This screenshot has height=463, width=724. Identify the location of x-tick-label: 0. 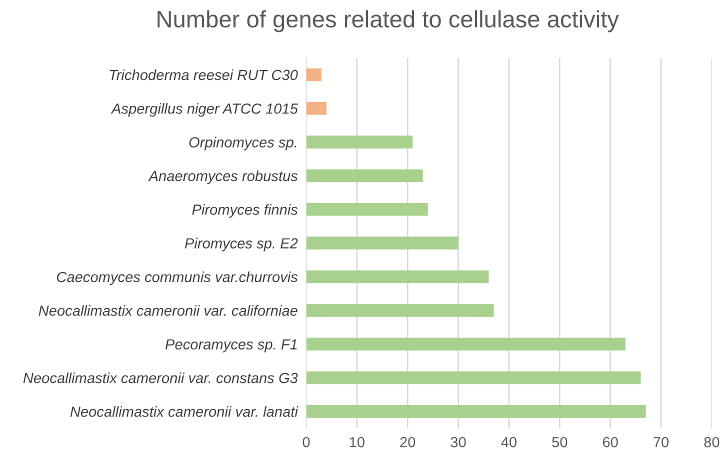
(306, 442).